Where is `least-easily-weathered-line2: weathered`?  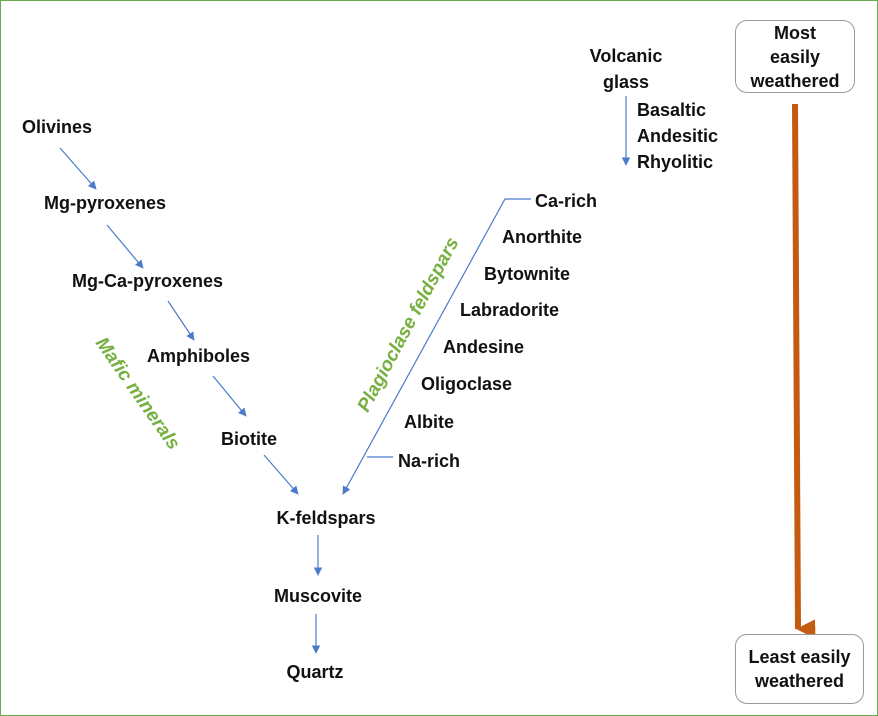 least-easily-weathered-line2: weathered is located at coordinates (799, 681).